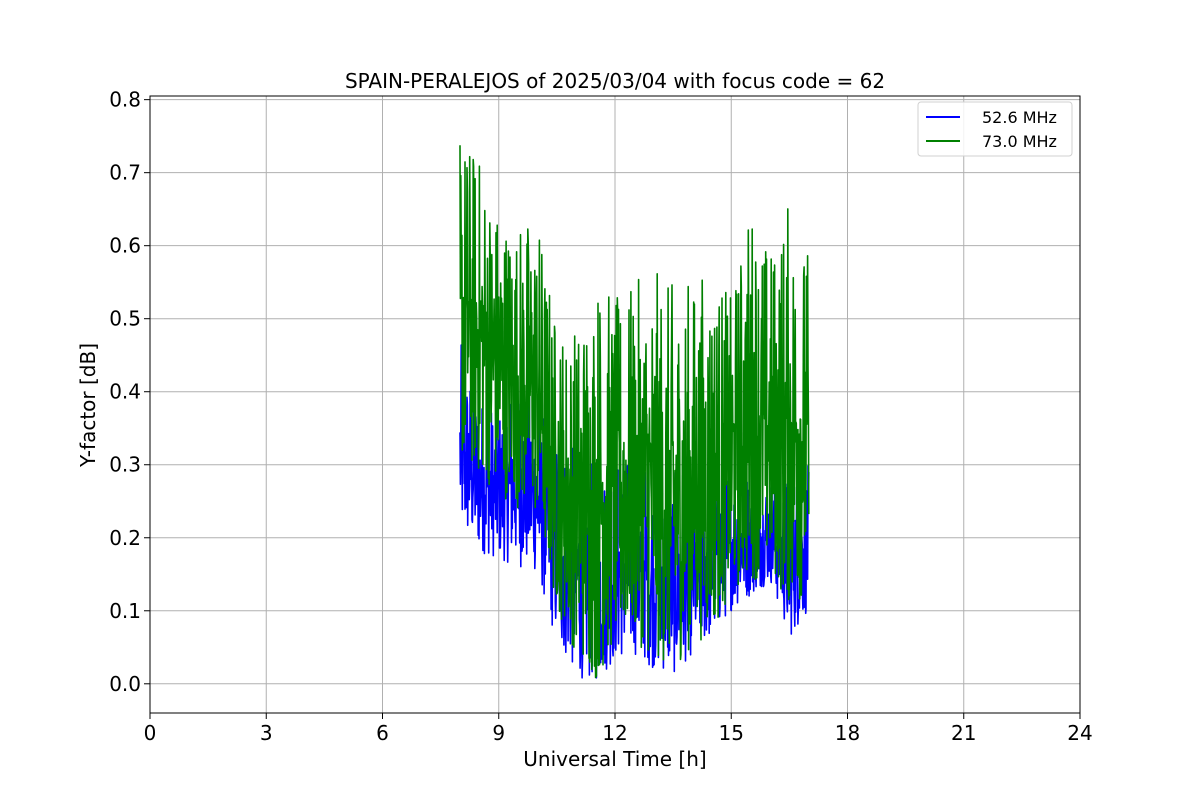 The image size is (1200, 800). I want to click on y-tick-label: 0.7, so click(125, 173).